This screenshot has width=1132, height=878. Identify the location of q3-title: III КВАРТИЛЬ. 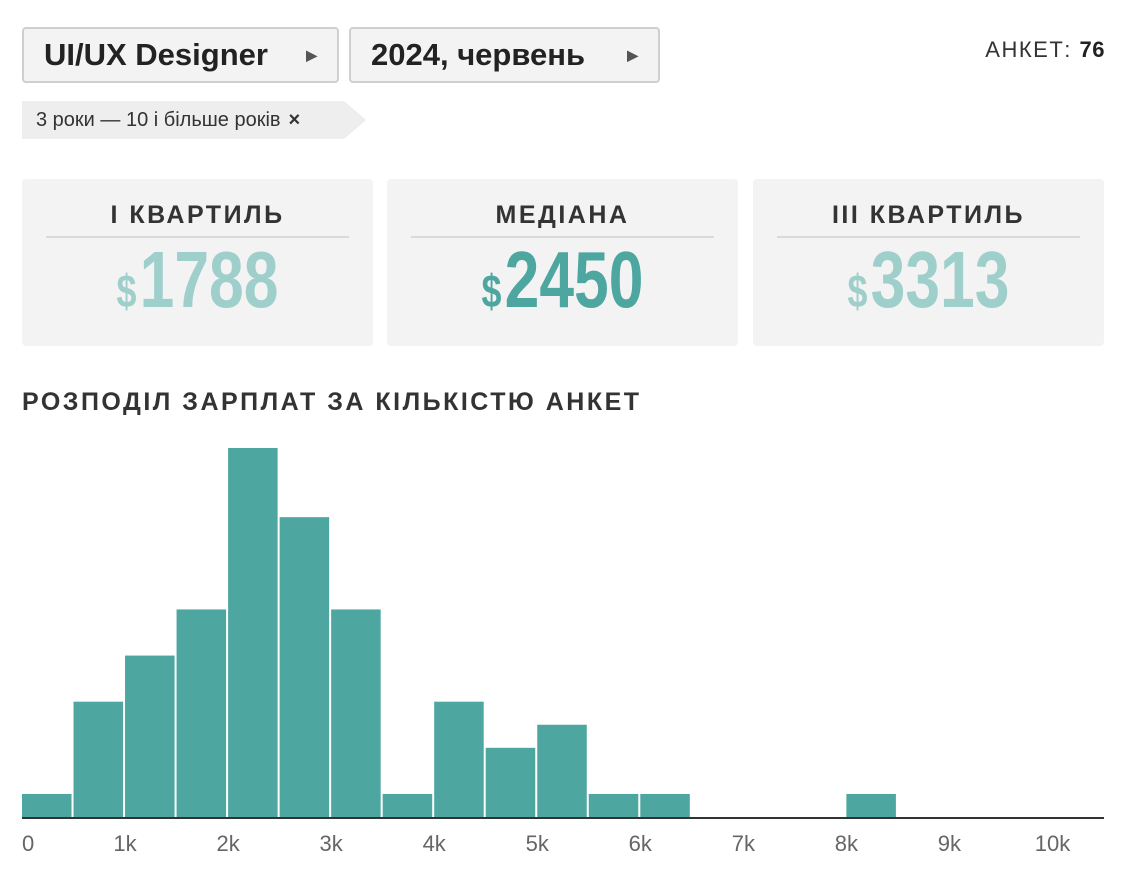
(928, 219).